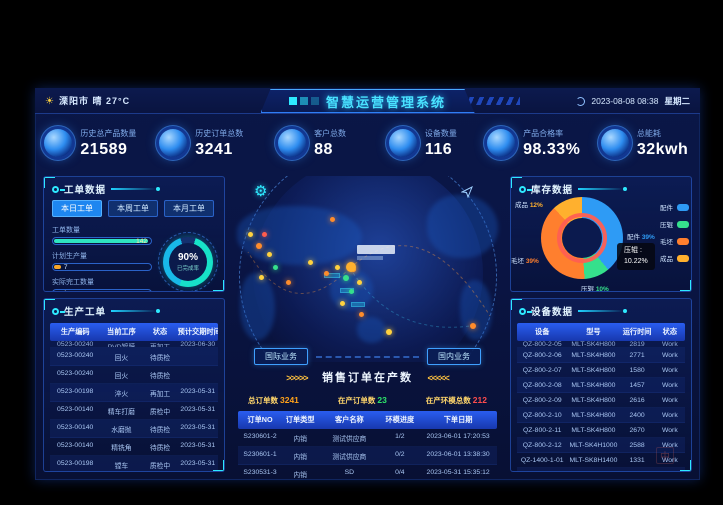 The image size is (723, 505). What do you see at coordinates (187, 269) in the screenshot?
I see `gauge-label: 已完成率` at bounding box center [187, 269].